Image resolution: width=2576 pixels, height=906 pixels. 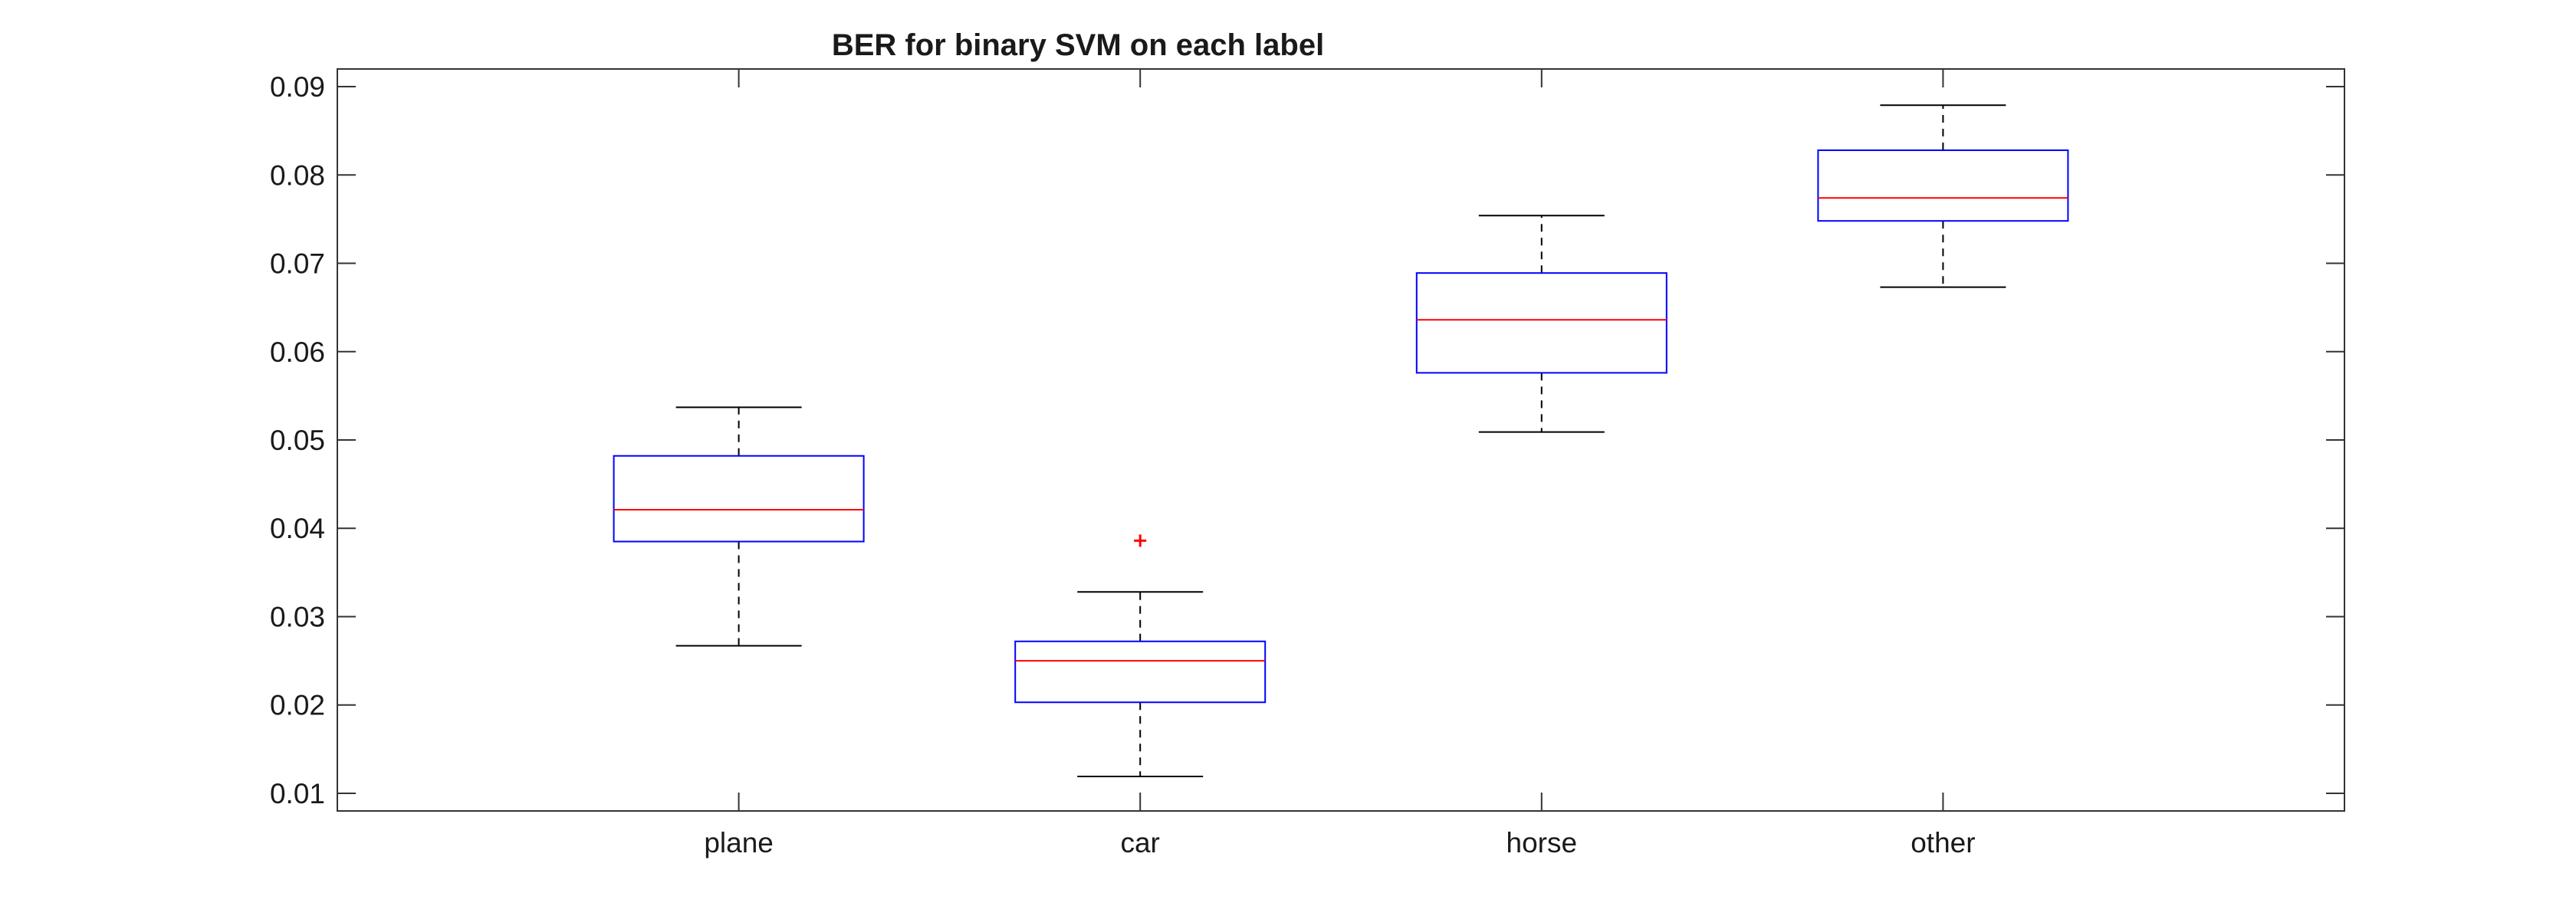 I want to click on chart-title: BER for binary SVM on each label, so click(x=1078, y=45).